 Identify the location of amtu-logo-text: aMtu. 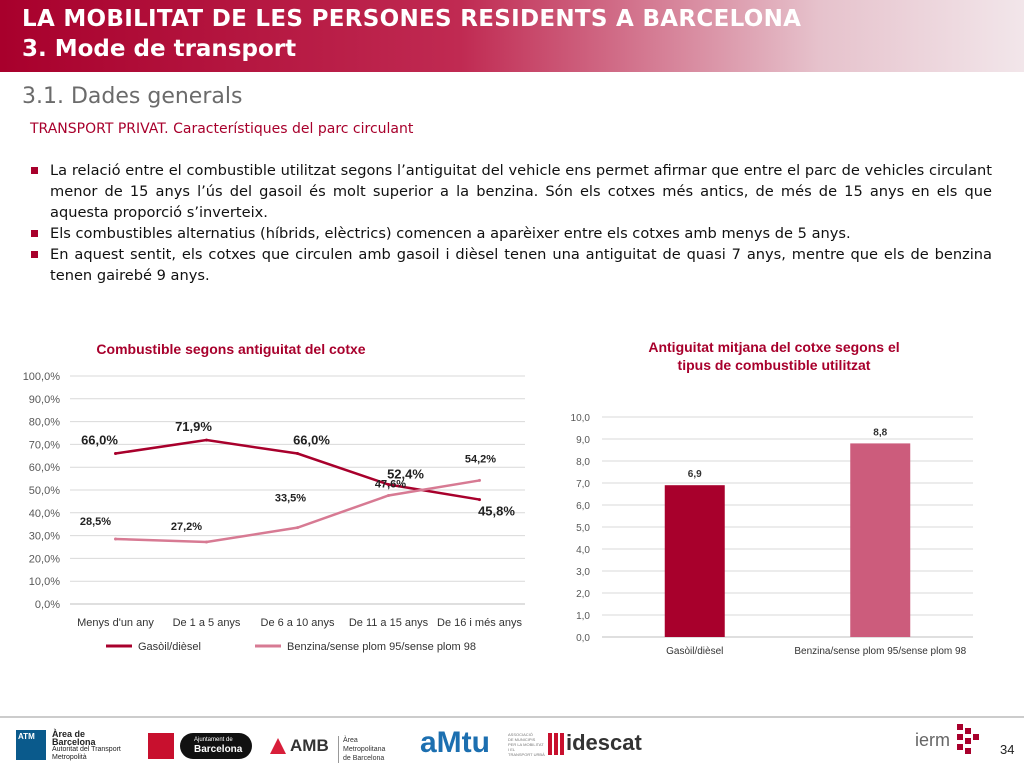
(455, 742).